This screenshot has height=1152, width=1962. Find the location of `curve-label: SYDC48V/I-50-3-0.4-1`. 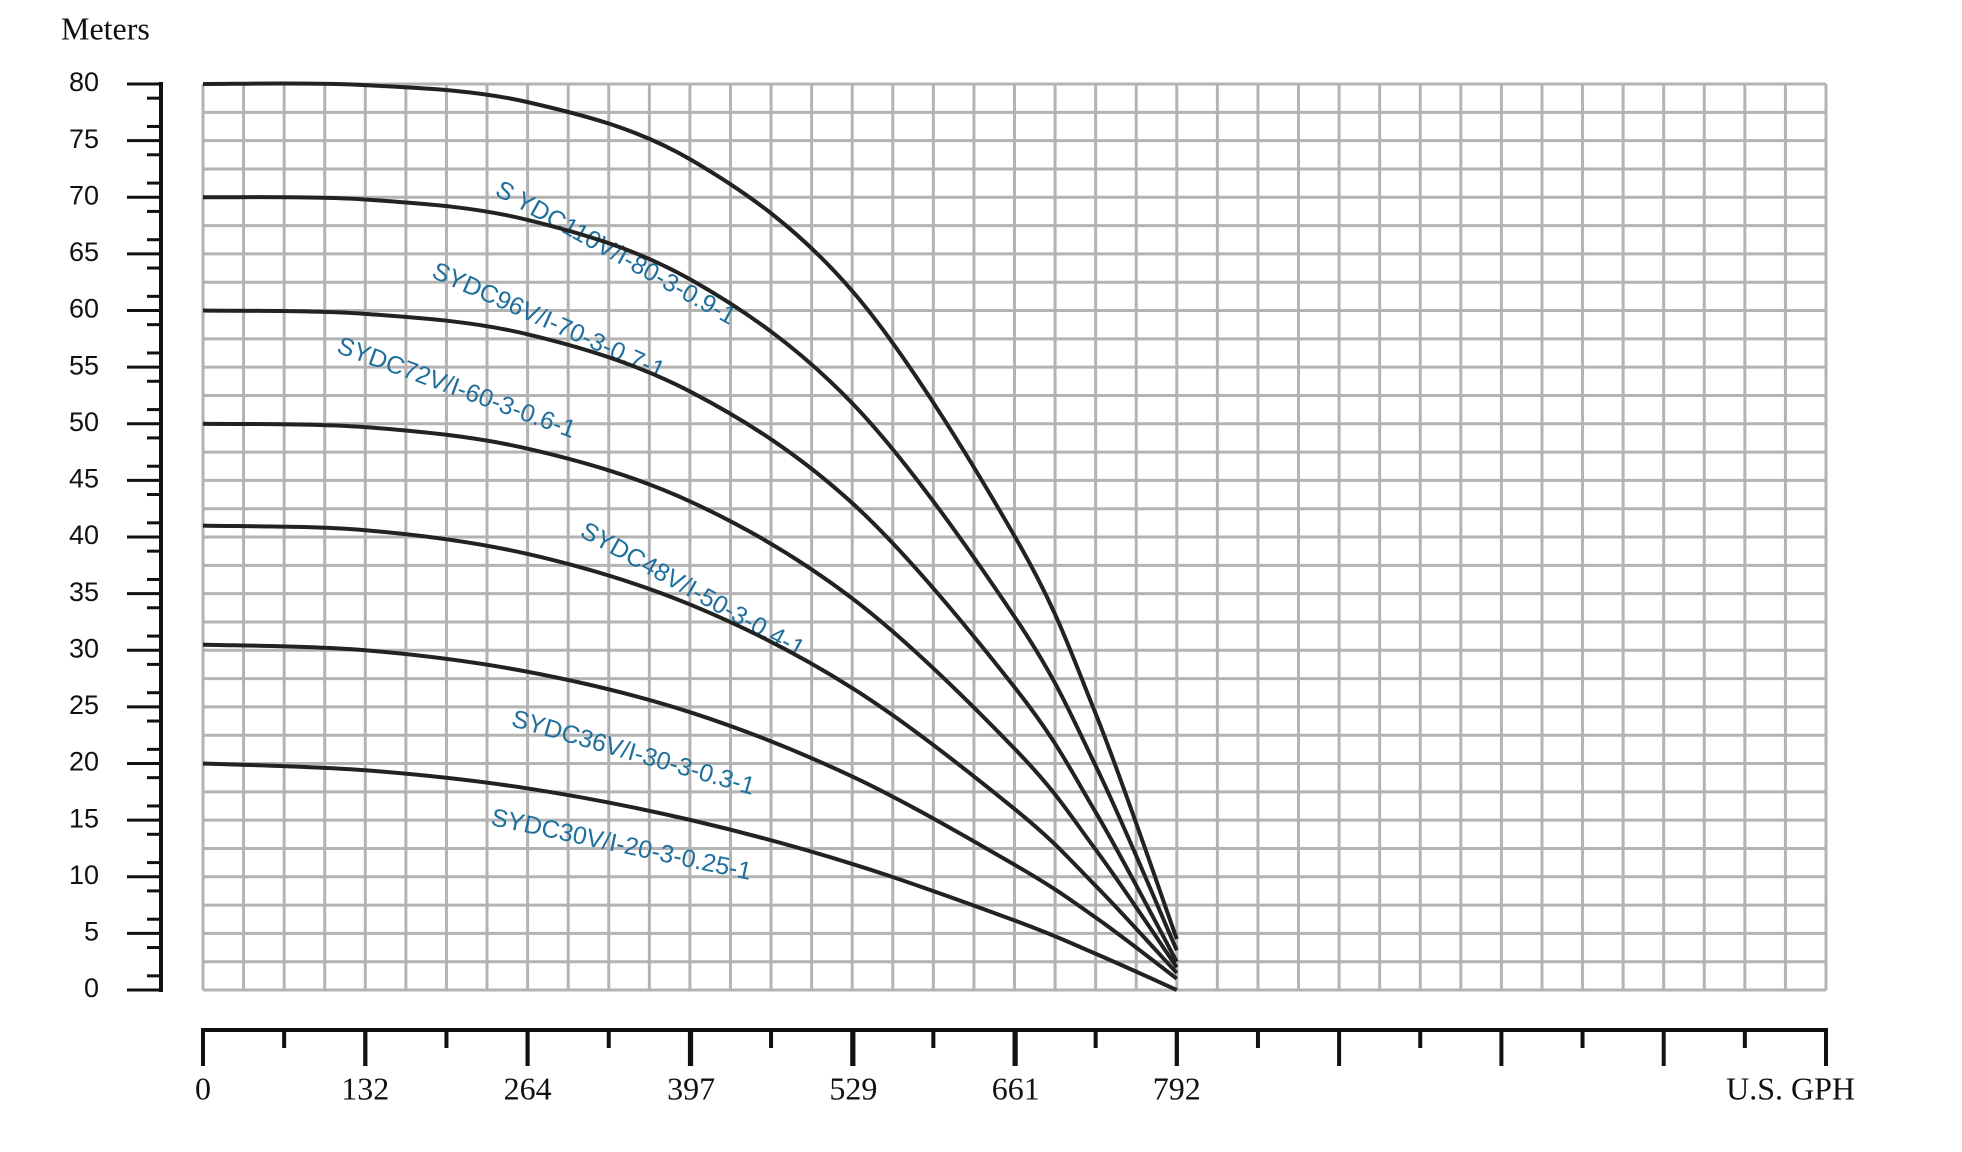

curve-label: SYDC48V/I-50-3-0.4-1 is located at coordinates (693, 590).